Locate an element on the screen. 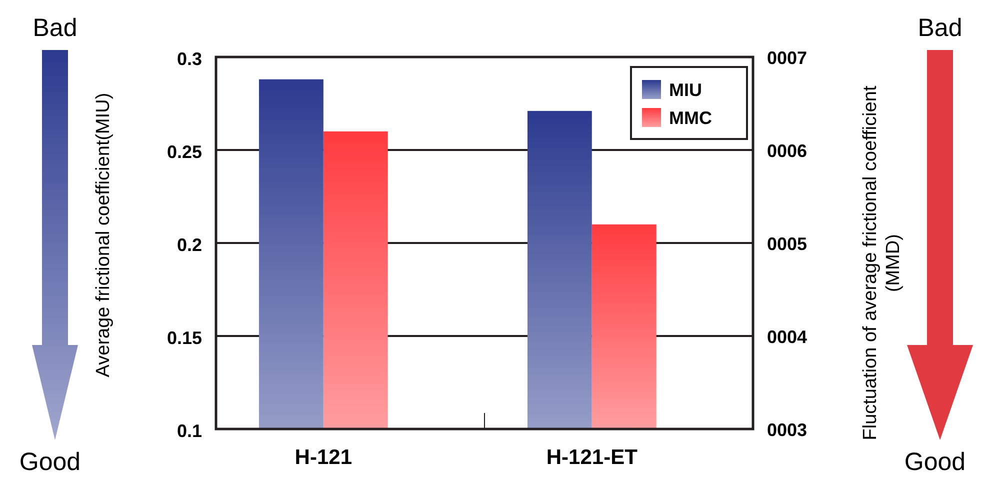 The image size is (990, 479). legend-label: MIU is located at coordinates (685, 90).